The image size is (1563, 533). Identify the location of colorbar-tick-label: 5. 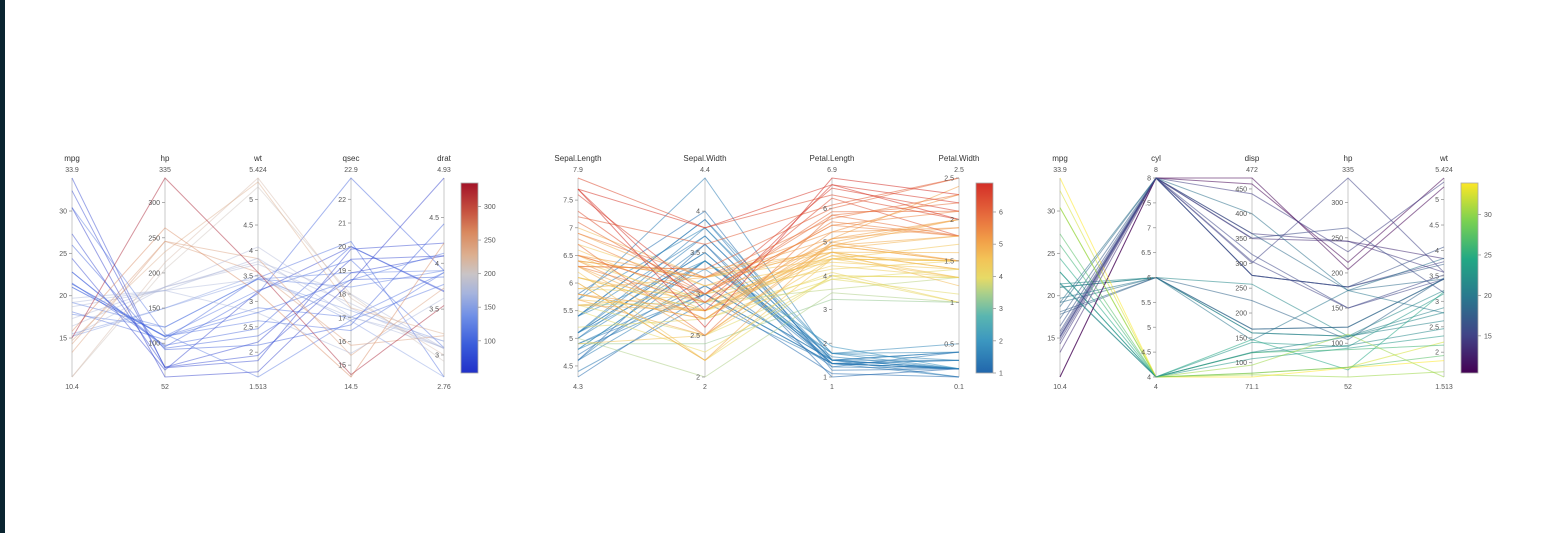
(1001, 245).